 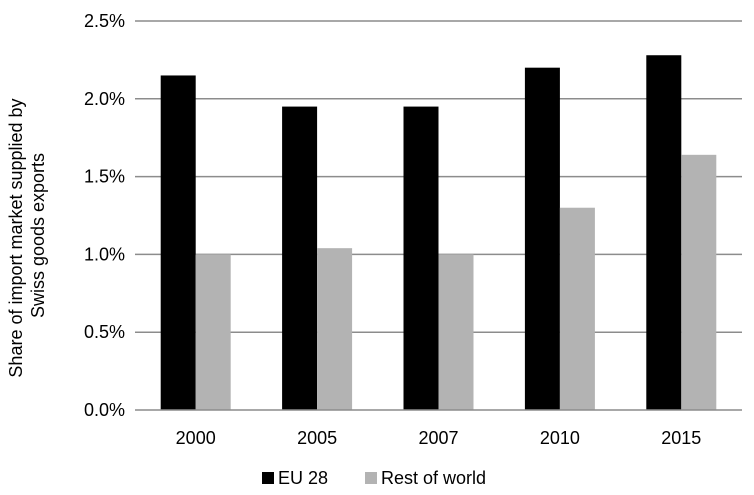 What do you see at coordinates (104, 254) in the screenshot?
I see `y-tick-label: 1.0%` at bounding box center [104, 254].